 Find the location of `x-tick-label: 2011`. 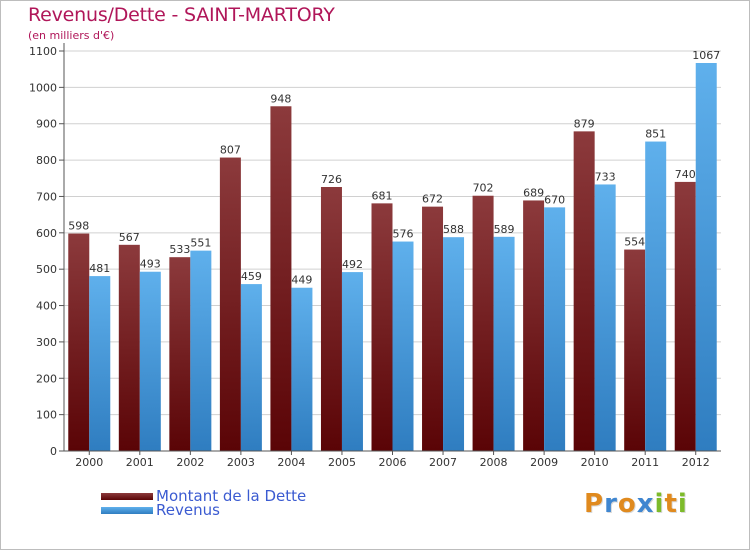

x-tick-label: 2011 is located at coordinates (645, 462).